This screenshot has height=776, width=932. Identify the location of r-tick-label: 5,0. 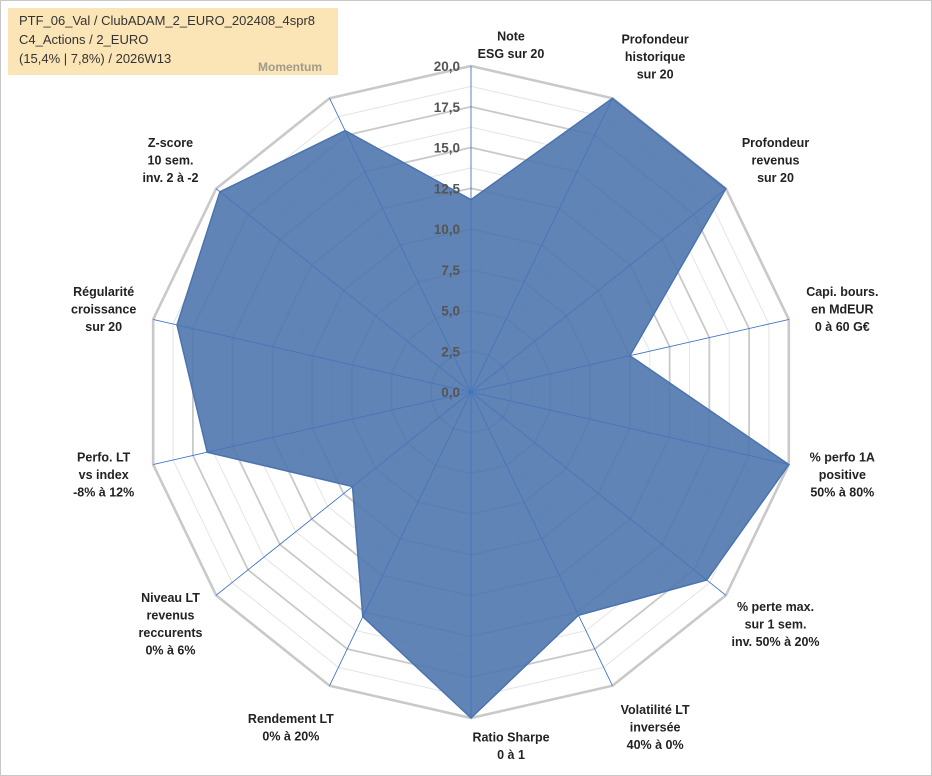
(450, 311).